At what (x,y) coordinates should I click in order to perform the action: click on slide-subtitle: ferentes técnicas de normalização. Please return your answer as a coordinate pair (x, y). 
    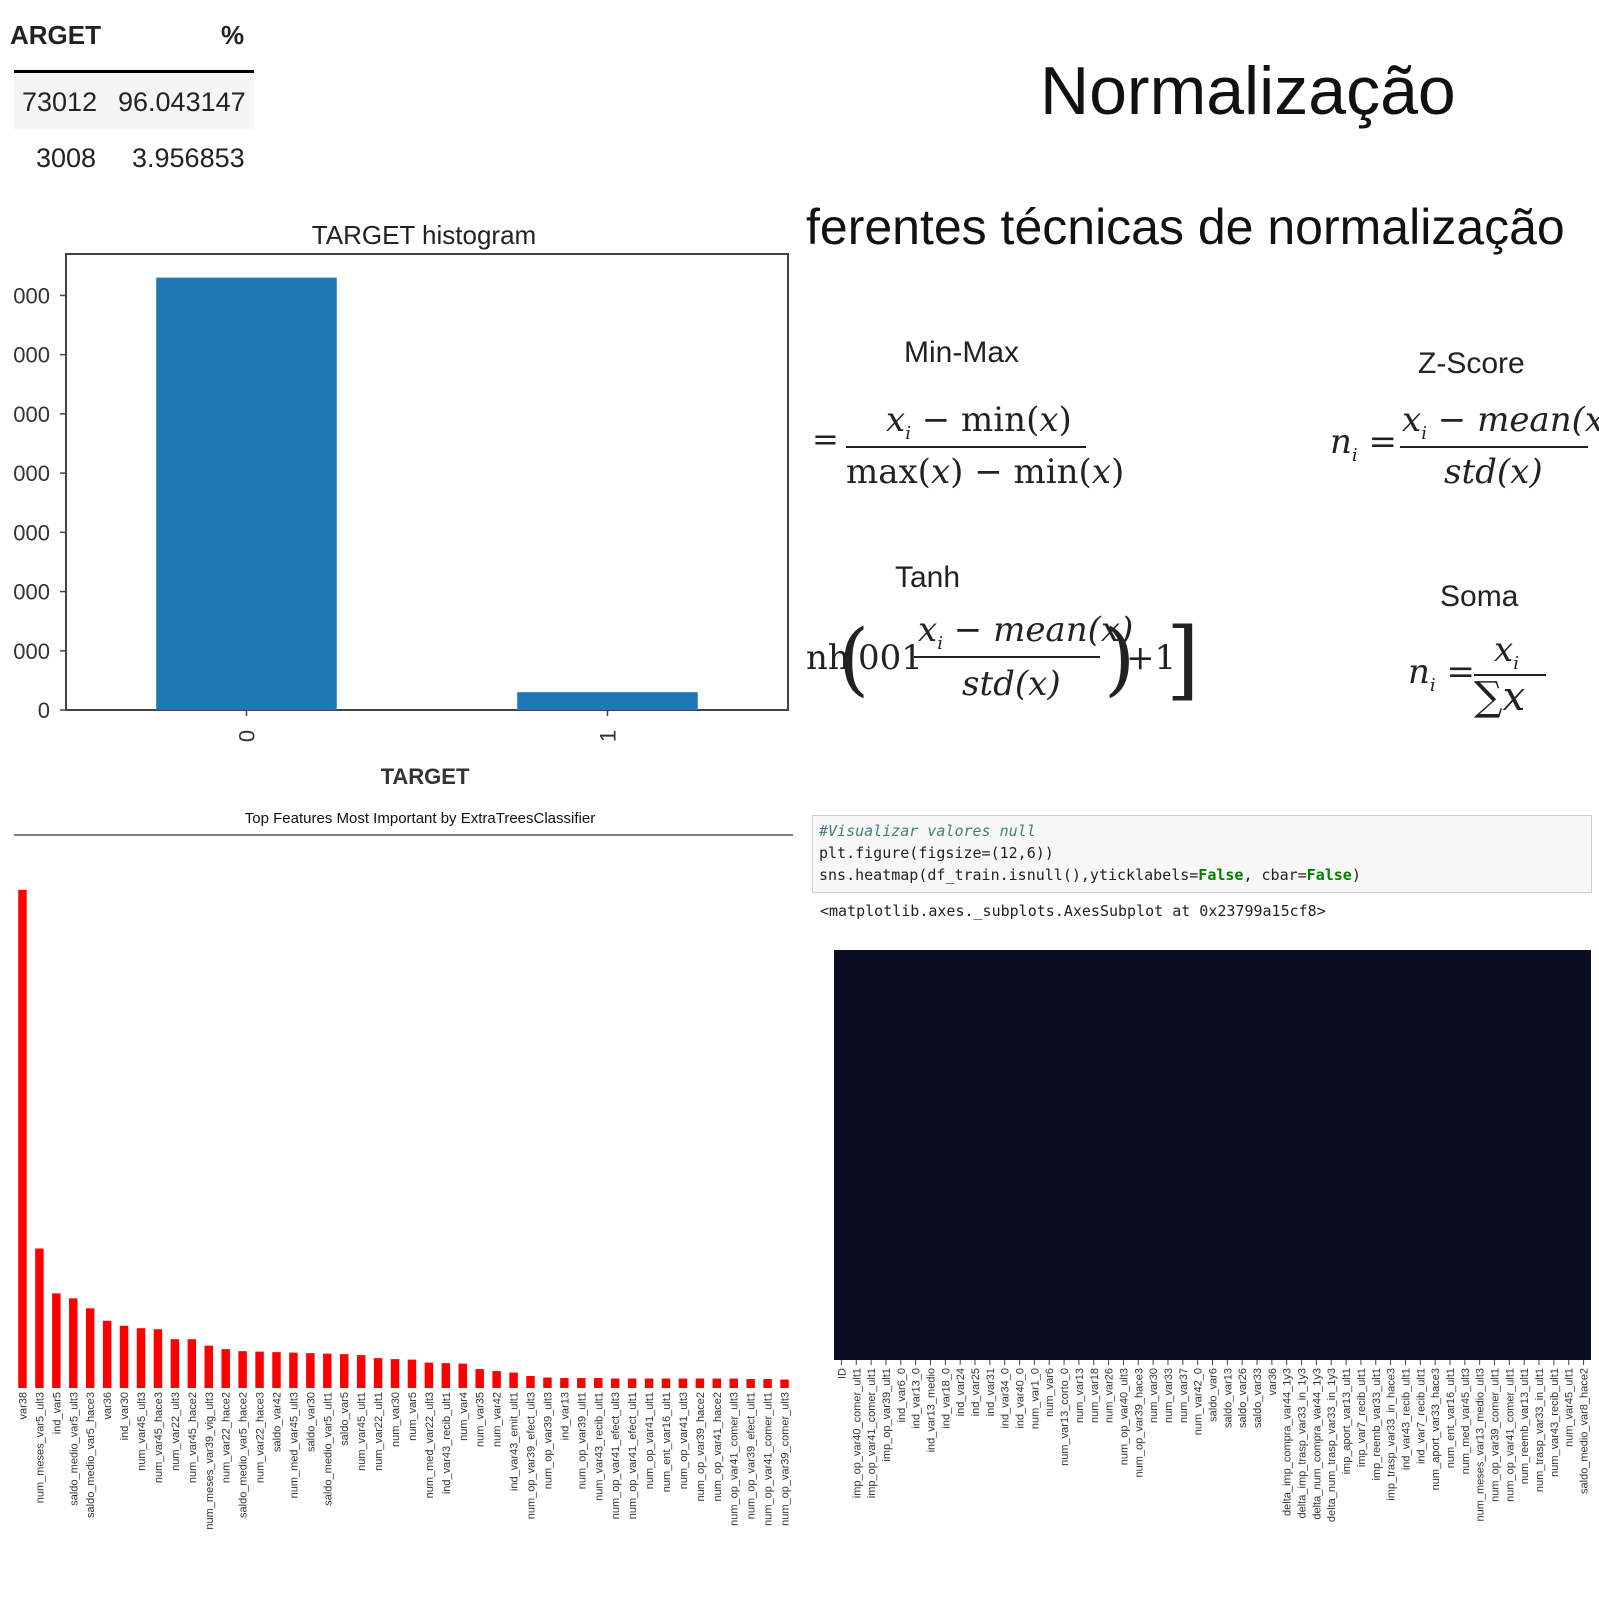
    Looking at the image, I should click on (1185, 227).